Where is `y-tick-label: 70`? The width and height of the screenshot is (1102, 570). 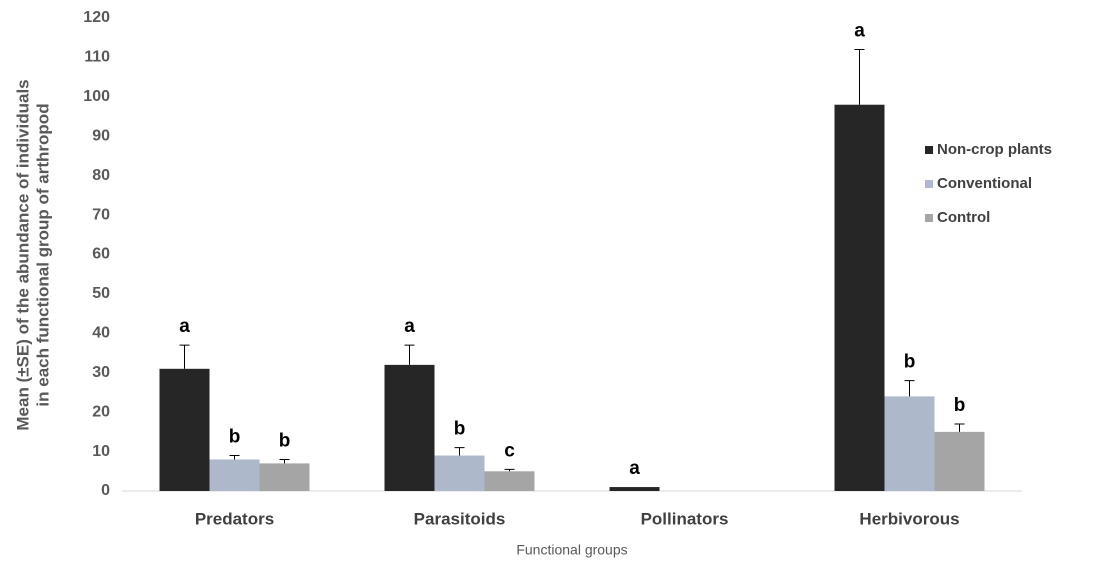
y-tick-label: 70 is located at coordinates (101, 214).